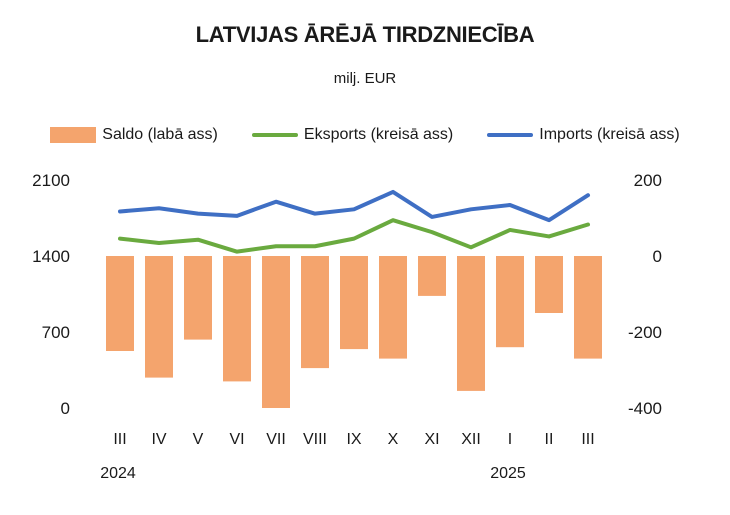 This screenshot has width=730, height=515. Describe the element at coordinates (118, 473) in the screenshot. I see `year-label: 2024` at that location.